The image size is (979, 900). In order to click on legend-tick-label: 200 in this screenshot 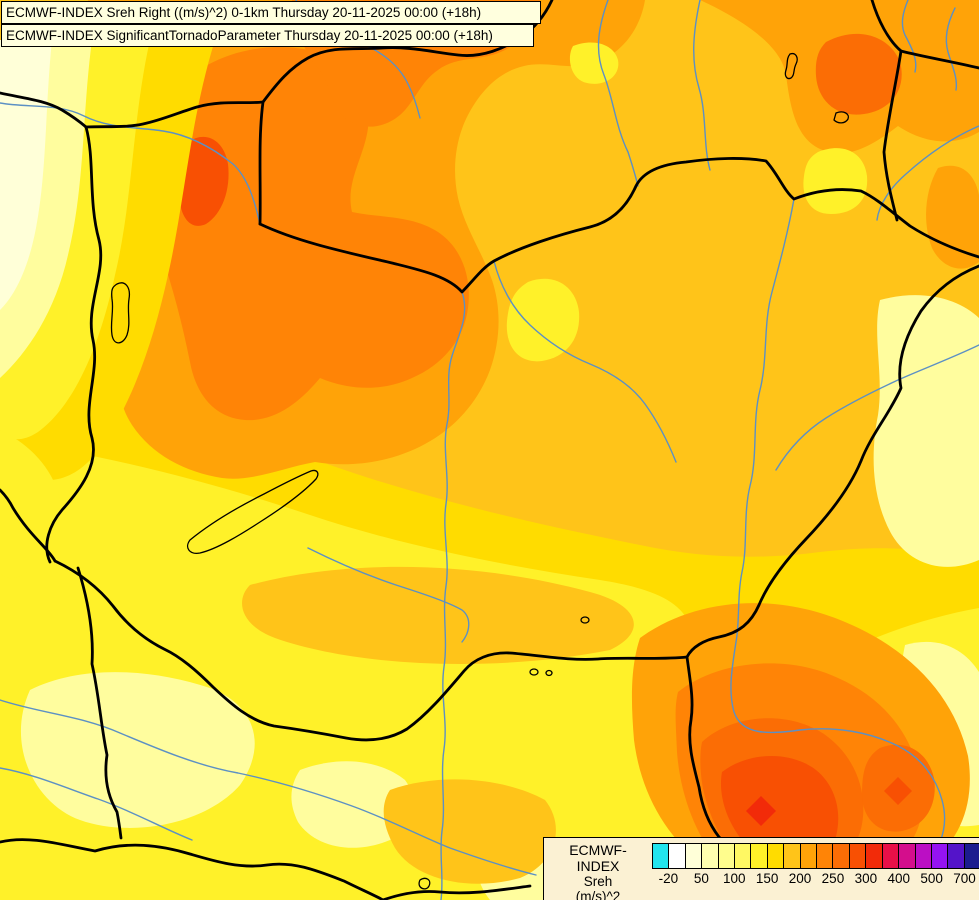, I will do `click(800, 878)`.